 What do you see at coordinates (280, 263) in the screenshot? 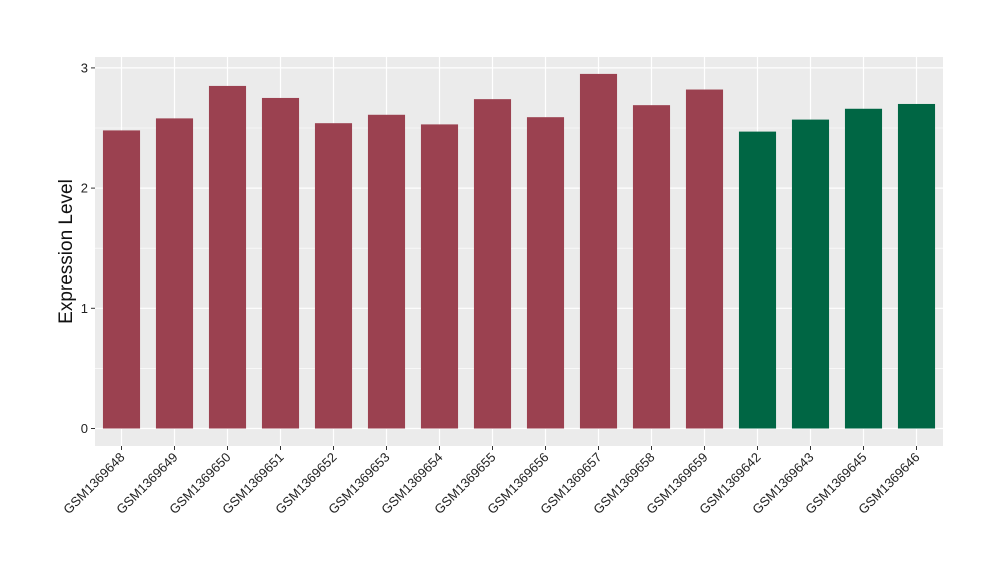
I see `bar-GSM1369651` at bounding box center [280, 263].